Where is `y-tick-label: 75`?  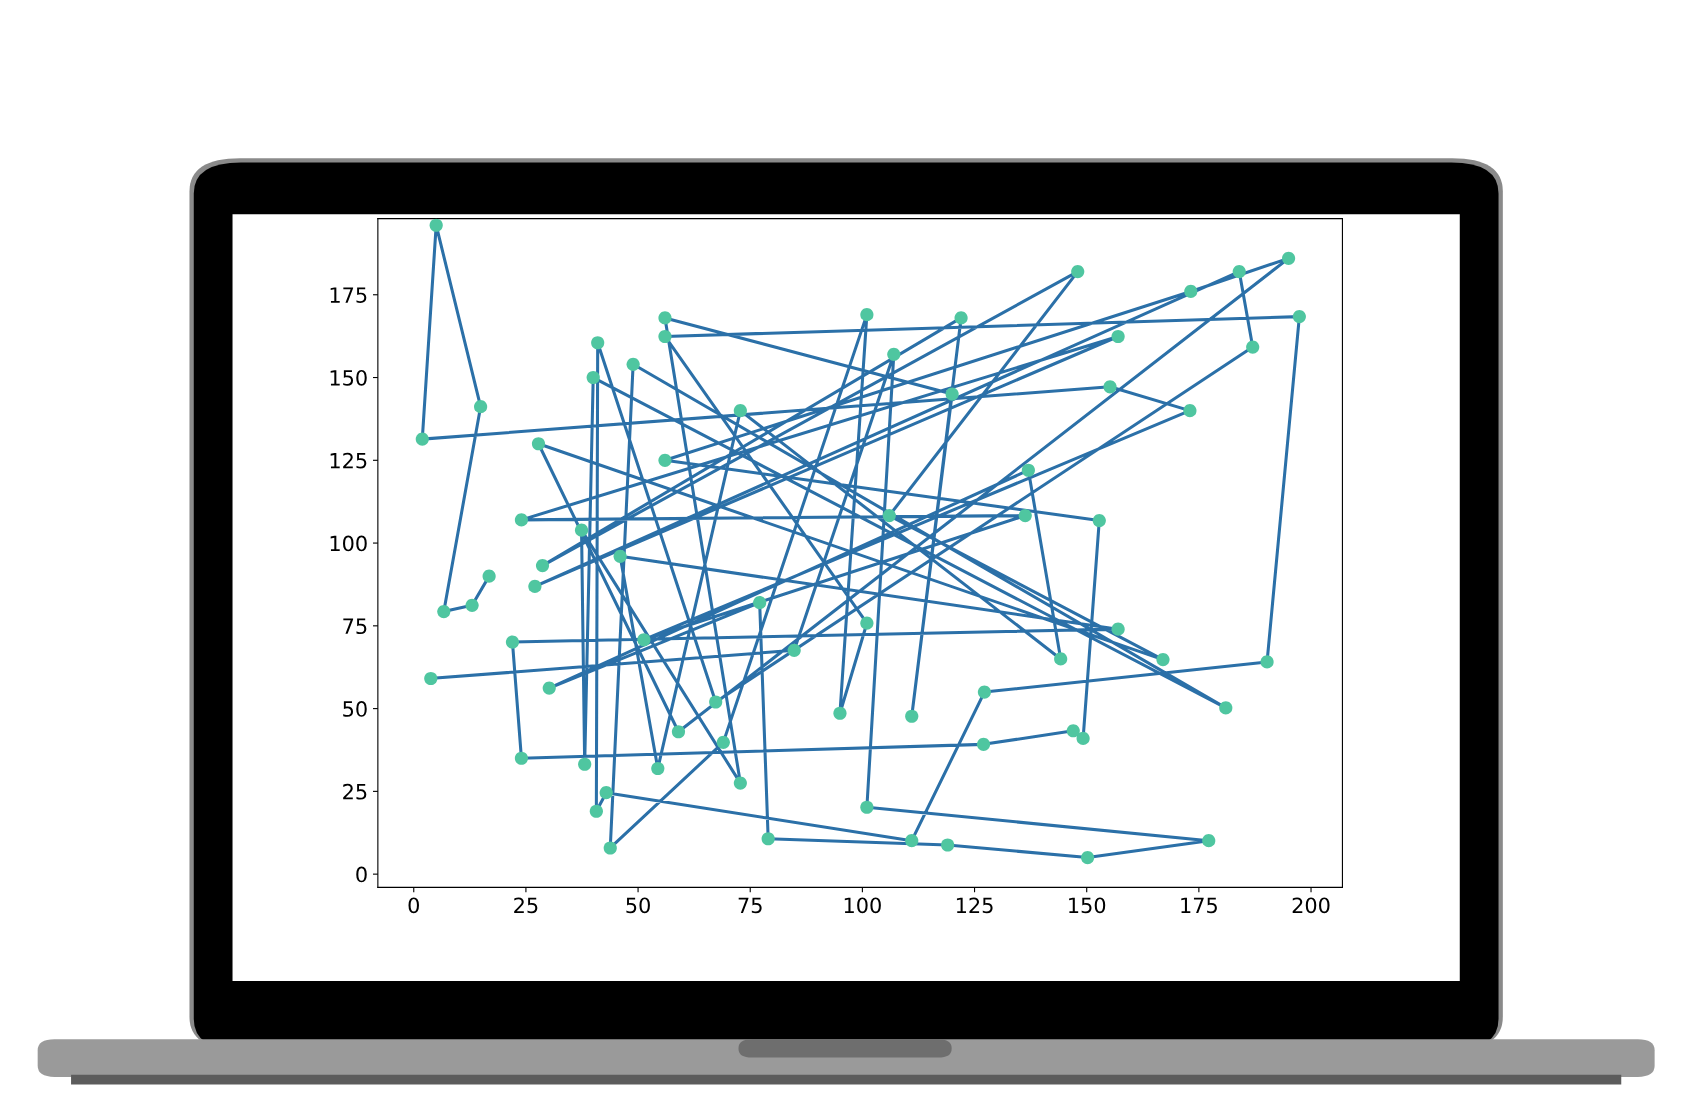 y-tick-label: 75 is located at coordinates (355, 626).